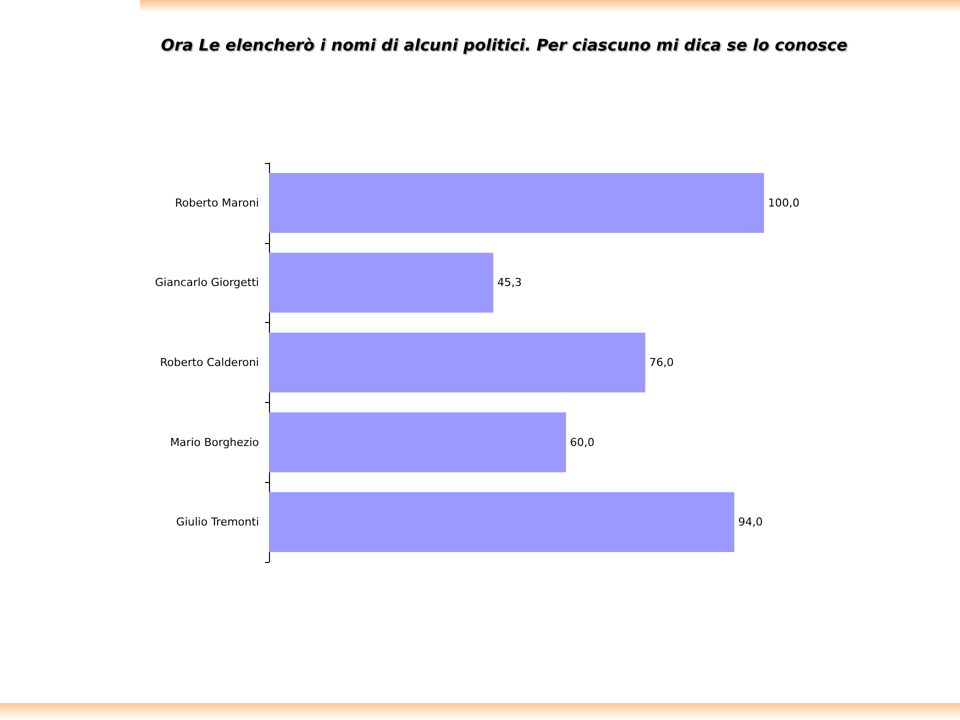  I want to click on data-label: 76,0, so click(661, 362).